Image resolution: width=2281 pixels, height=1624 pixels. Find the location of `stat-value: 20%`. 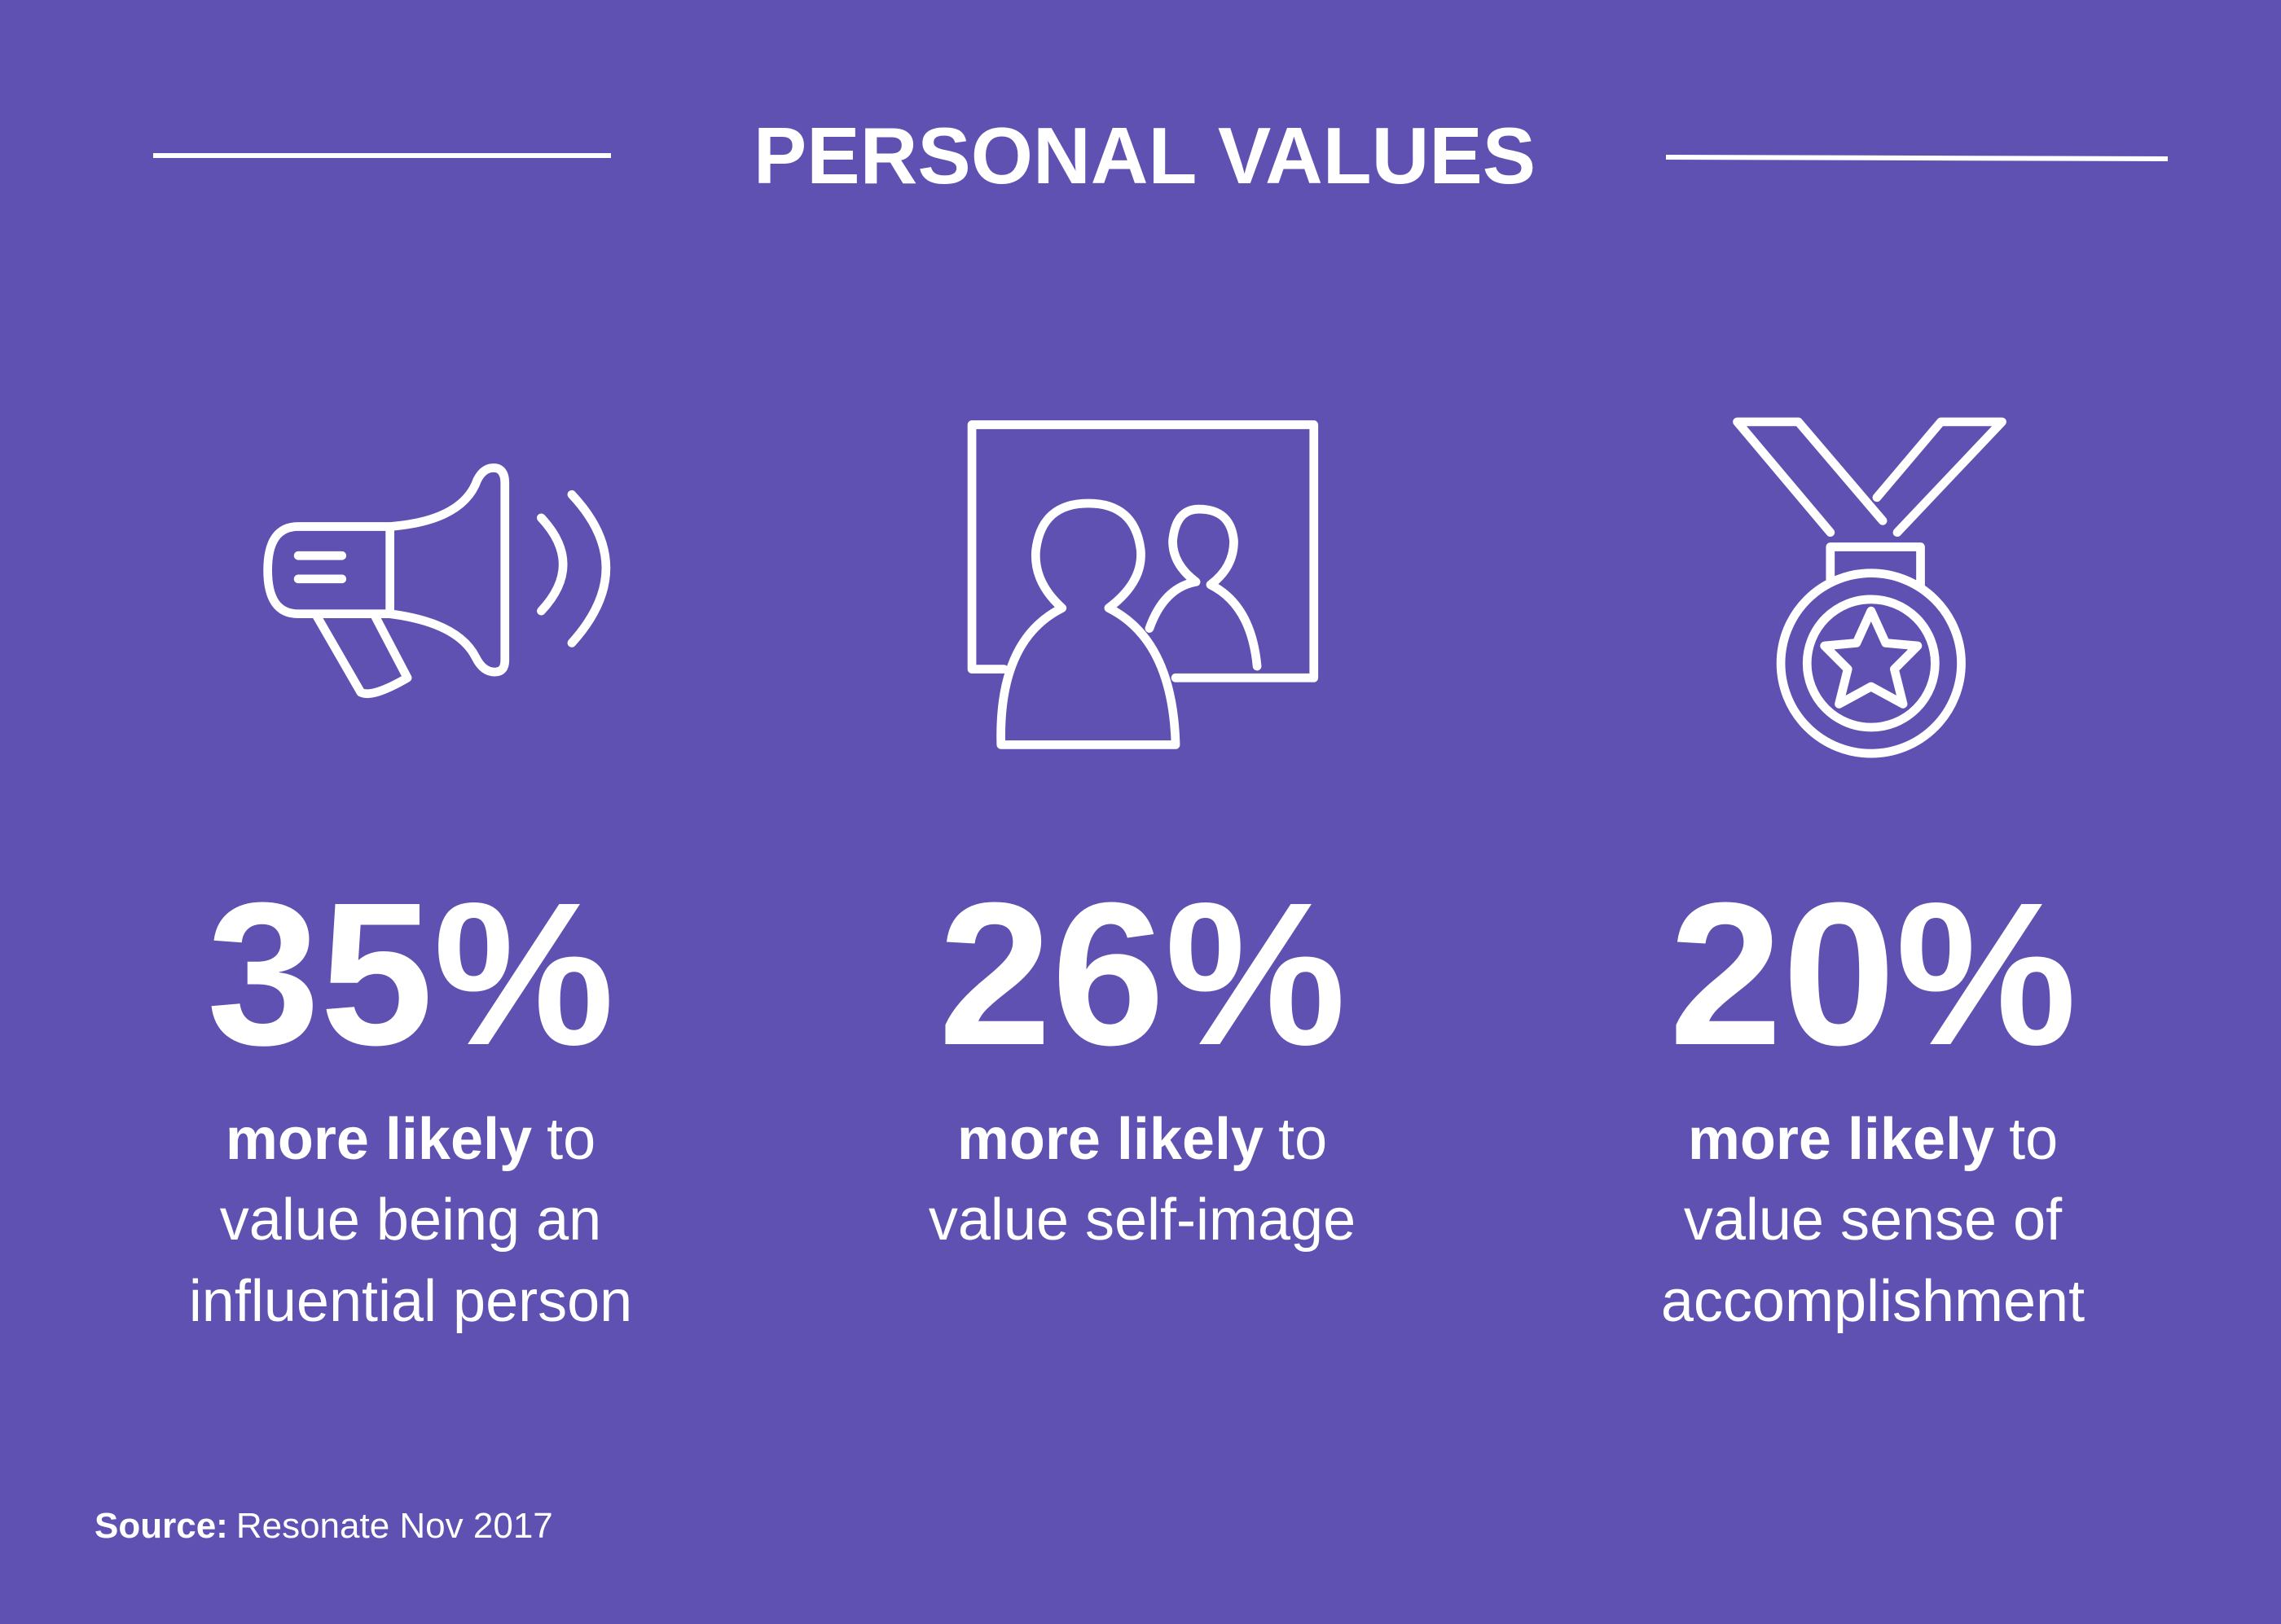

stat-value: 20% is located at coordinates (1873, 973).